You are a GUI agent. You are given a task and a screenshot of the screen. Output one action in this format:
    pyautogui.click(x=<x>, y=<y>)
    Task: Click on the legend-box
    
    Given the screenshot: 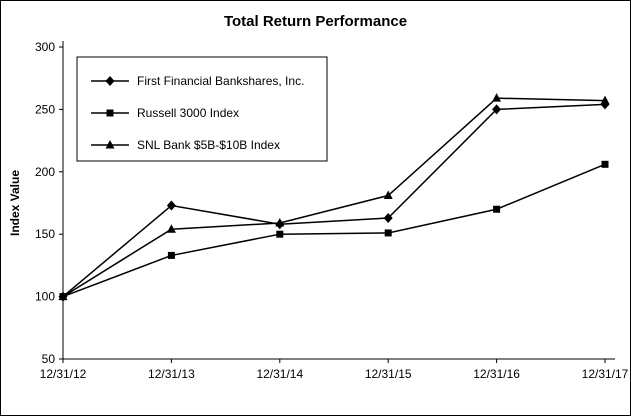 What is the action you would take?
    pyautogui.click(x=202, y=109)
    